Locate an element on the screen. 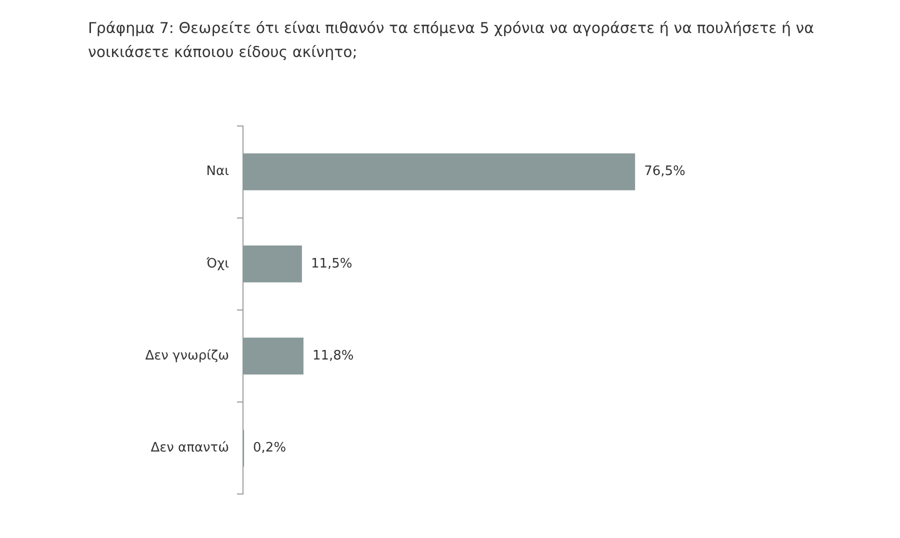 This screenshot has height=538, width=900. data-label: 0,2% is located at coordinates (269, 448).